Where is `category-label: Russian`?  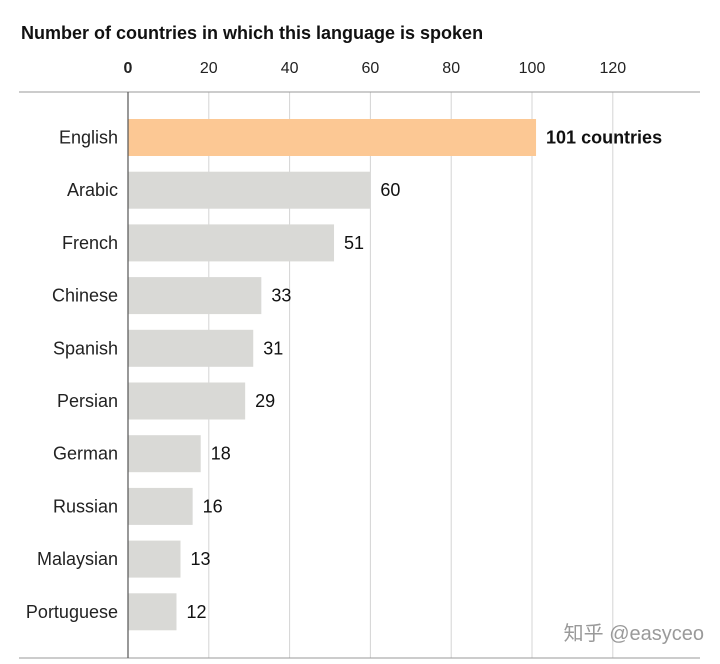 category-label: Russian is located at coordinates (85, 506).